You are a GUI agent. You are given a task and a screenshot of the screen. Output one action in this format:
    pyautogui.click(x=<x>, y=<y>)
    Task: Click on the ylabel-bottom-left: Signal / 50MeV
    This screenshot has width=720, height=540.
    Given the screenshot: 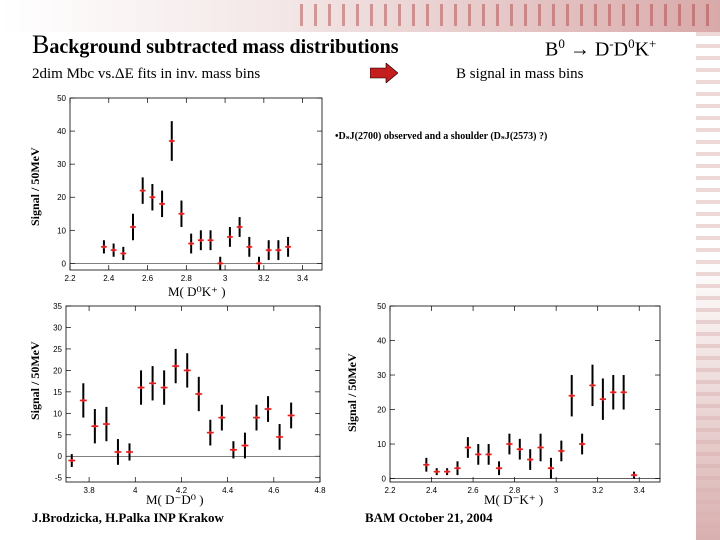 What is the action you would take?
    pyautogui.click(x=35, y=380)
    